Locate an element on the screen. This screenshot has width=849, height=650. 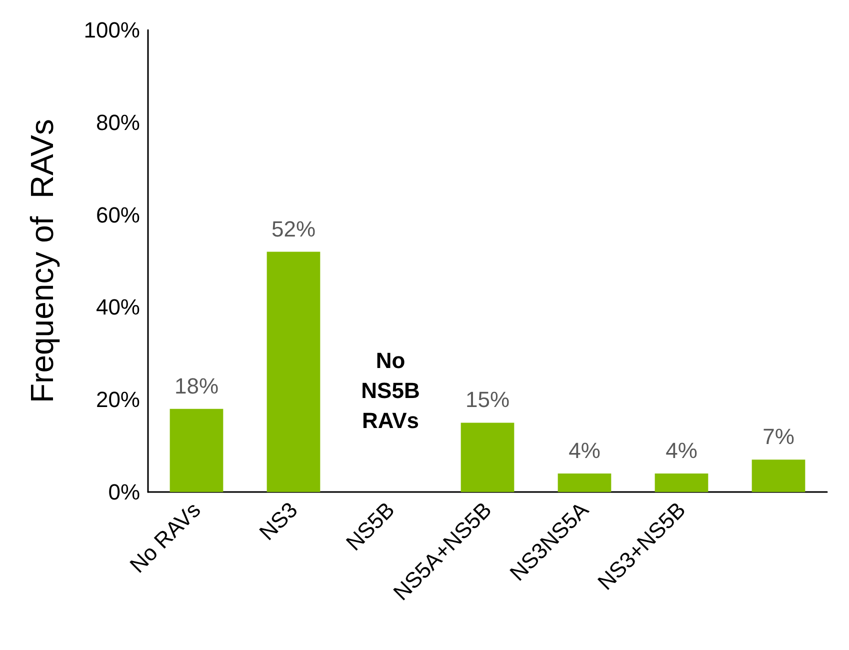
y-tick-label: 0% is located at coordinates (124, 492).